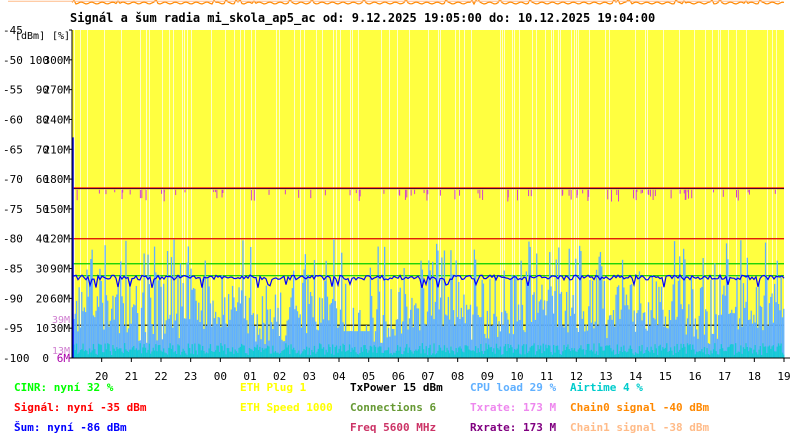 This screenshot has width=800, height=435. I want to click on x-tick-label: 17, so click(724, 375).